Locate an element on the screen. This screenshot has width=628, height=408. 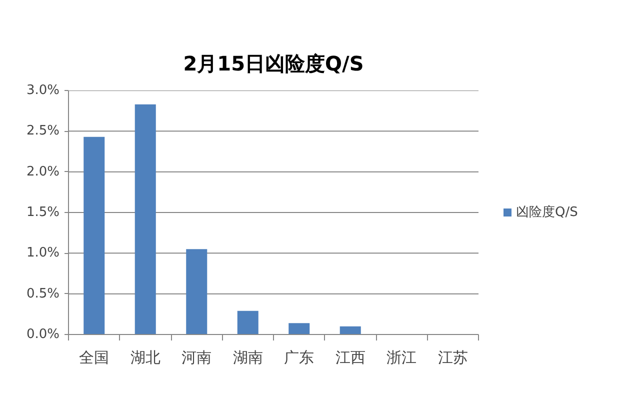
y-tick-label: 1.5% is located at coordinates (43, 212).